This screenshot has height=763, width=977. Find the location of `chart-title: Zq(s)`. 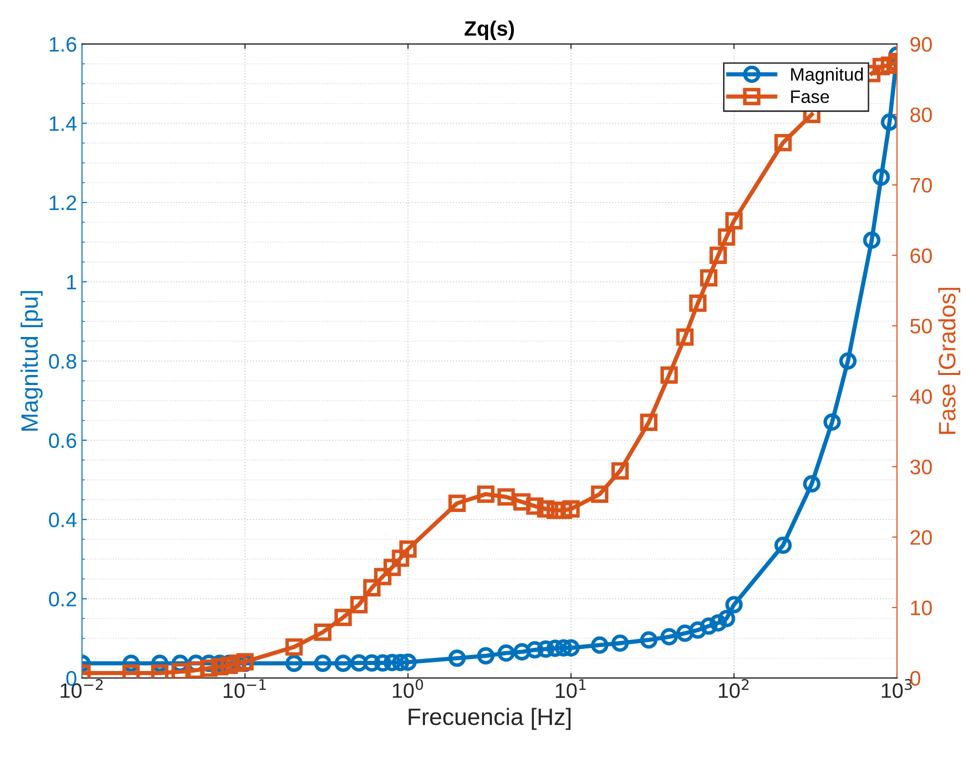

chart-title: Zq(s) is located at coordinates (489, 30).